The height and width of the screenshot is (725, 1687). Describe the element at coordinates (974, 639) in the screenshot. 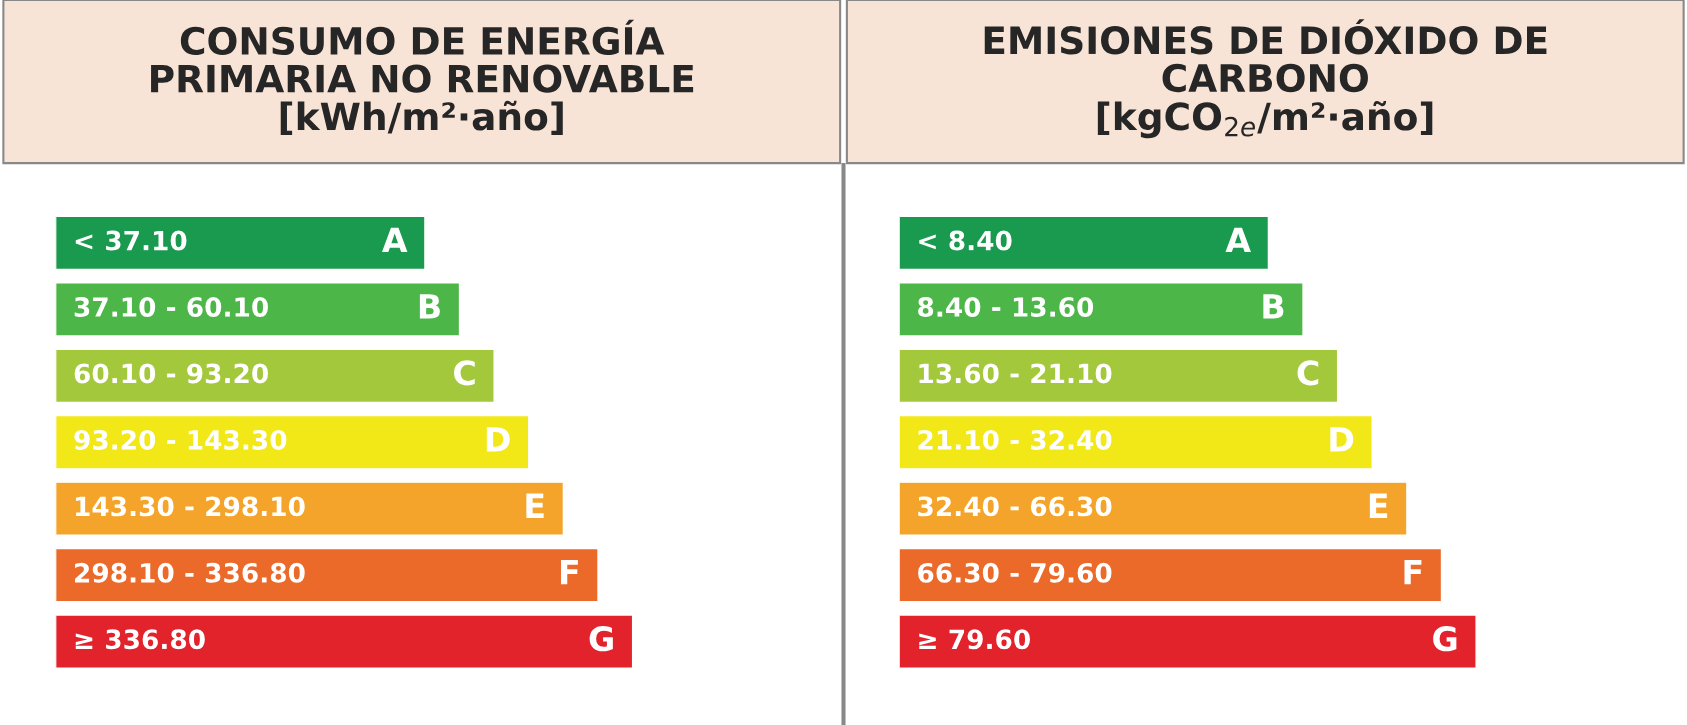

I see `y-tick-label: ≥ 79.60` at that location.